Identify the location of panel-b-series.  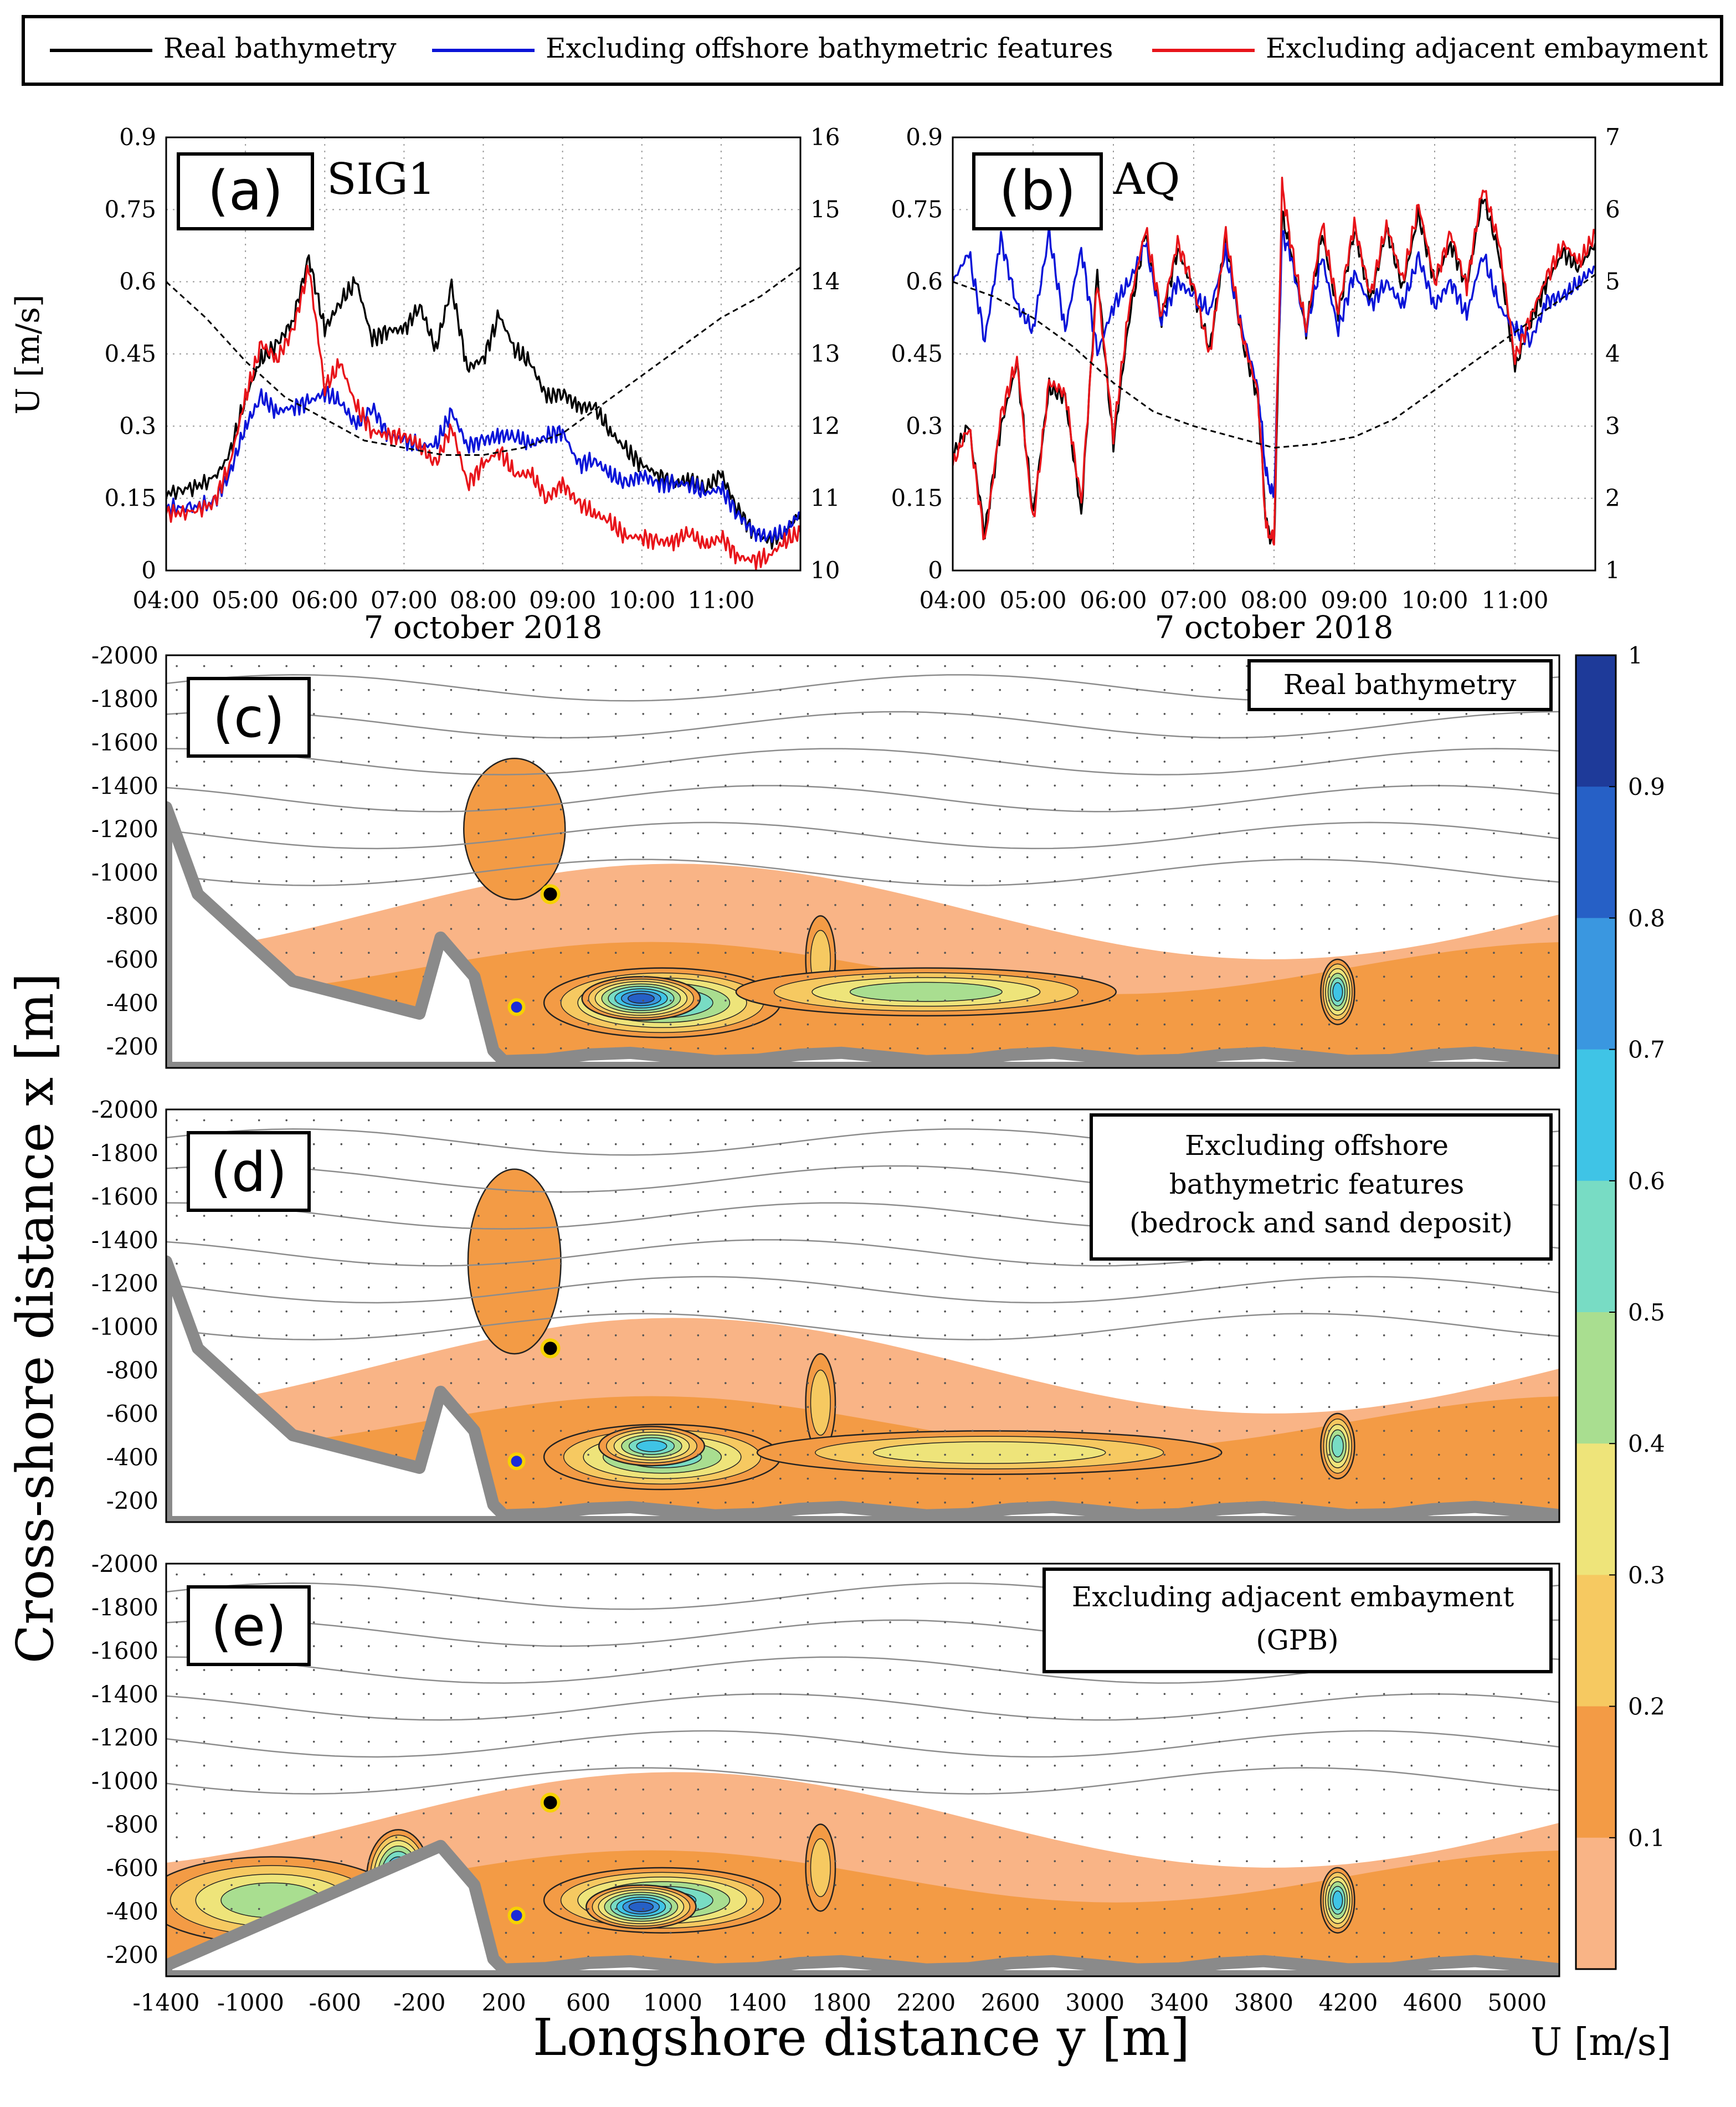
(1274, 361).